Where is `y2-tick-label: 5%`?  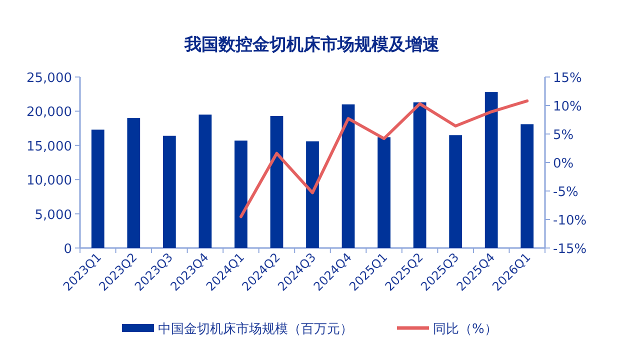 y2-tick-label: 5% is located at coordinates (563, 135).